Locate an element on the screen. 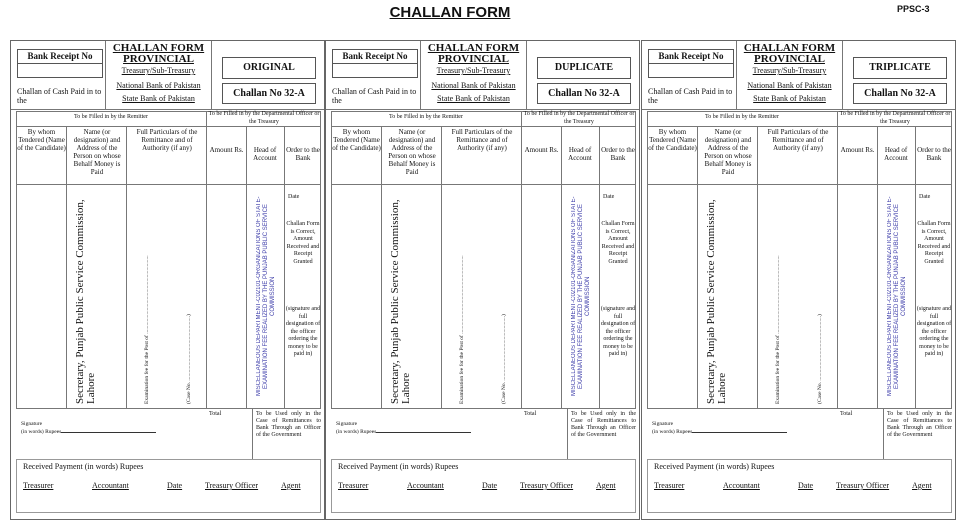 The height and width of the screenshot is (531, 960). copy-label: DUPLICATE is located at coordinates (584, 68).